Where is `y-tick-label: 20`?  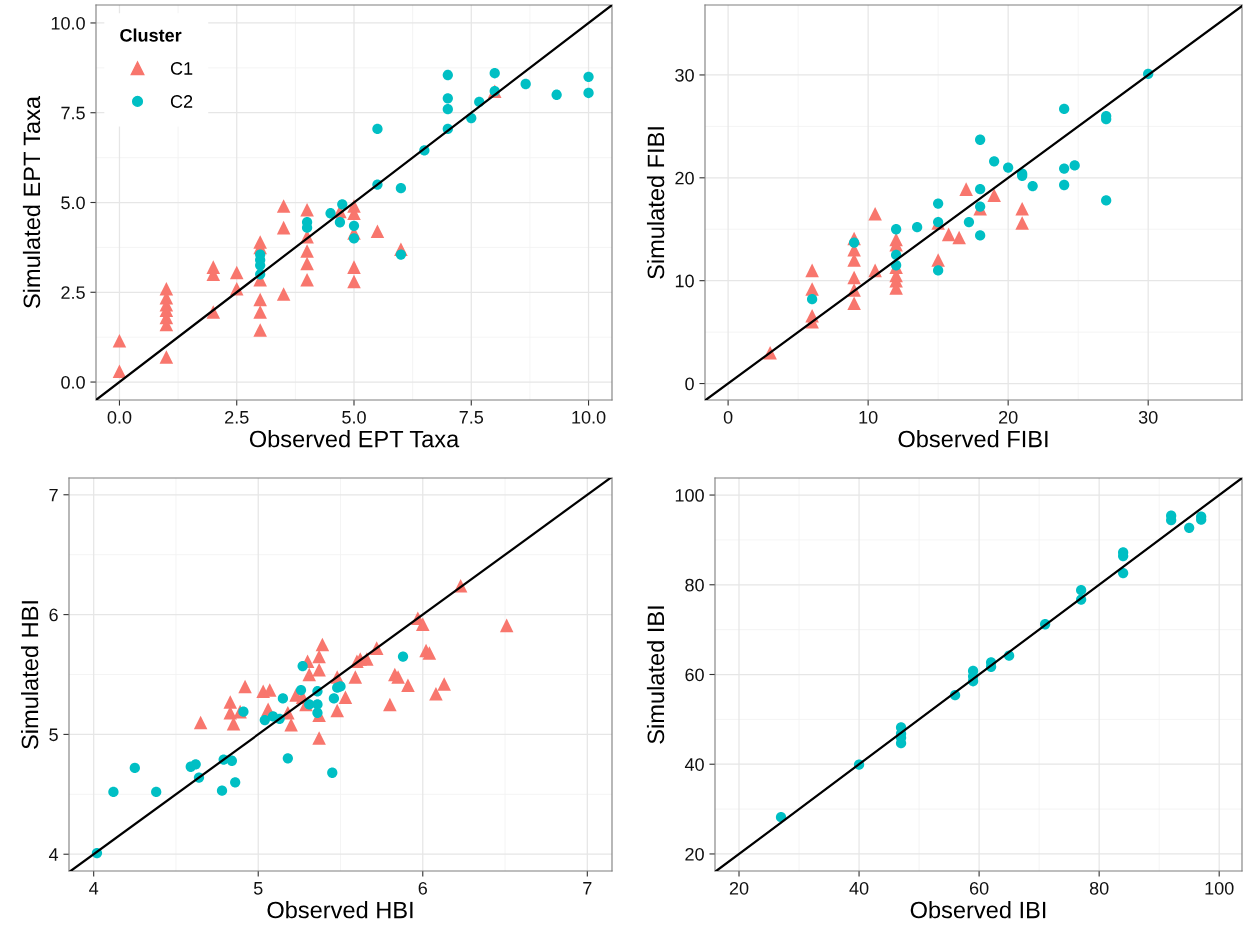
y-tick-label: 20 is located at coordinates (694, 854).